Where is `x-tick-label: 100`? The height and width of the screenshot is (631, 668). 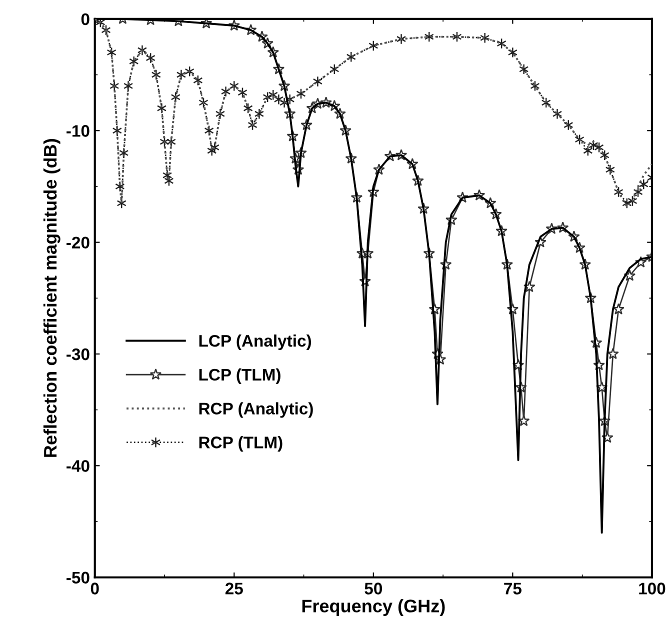 x-tick-label: 100 is located at coordinates (652, 588).